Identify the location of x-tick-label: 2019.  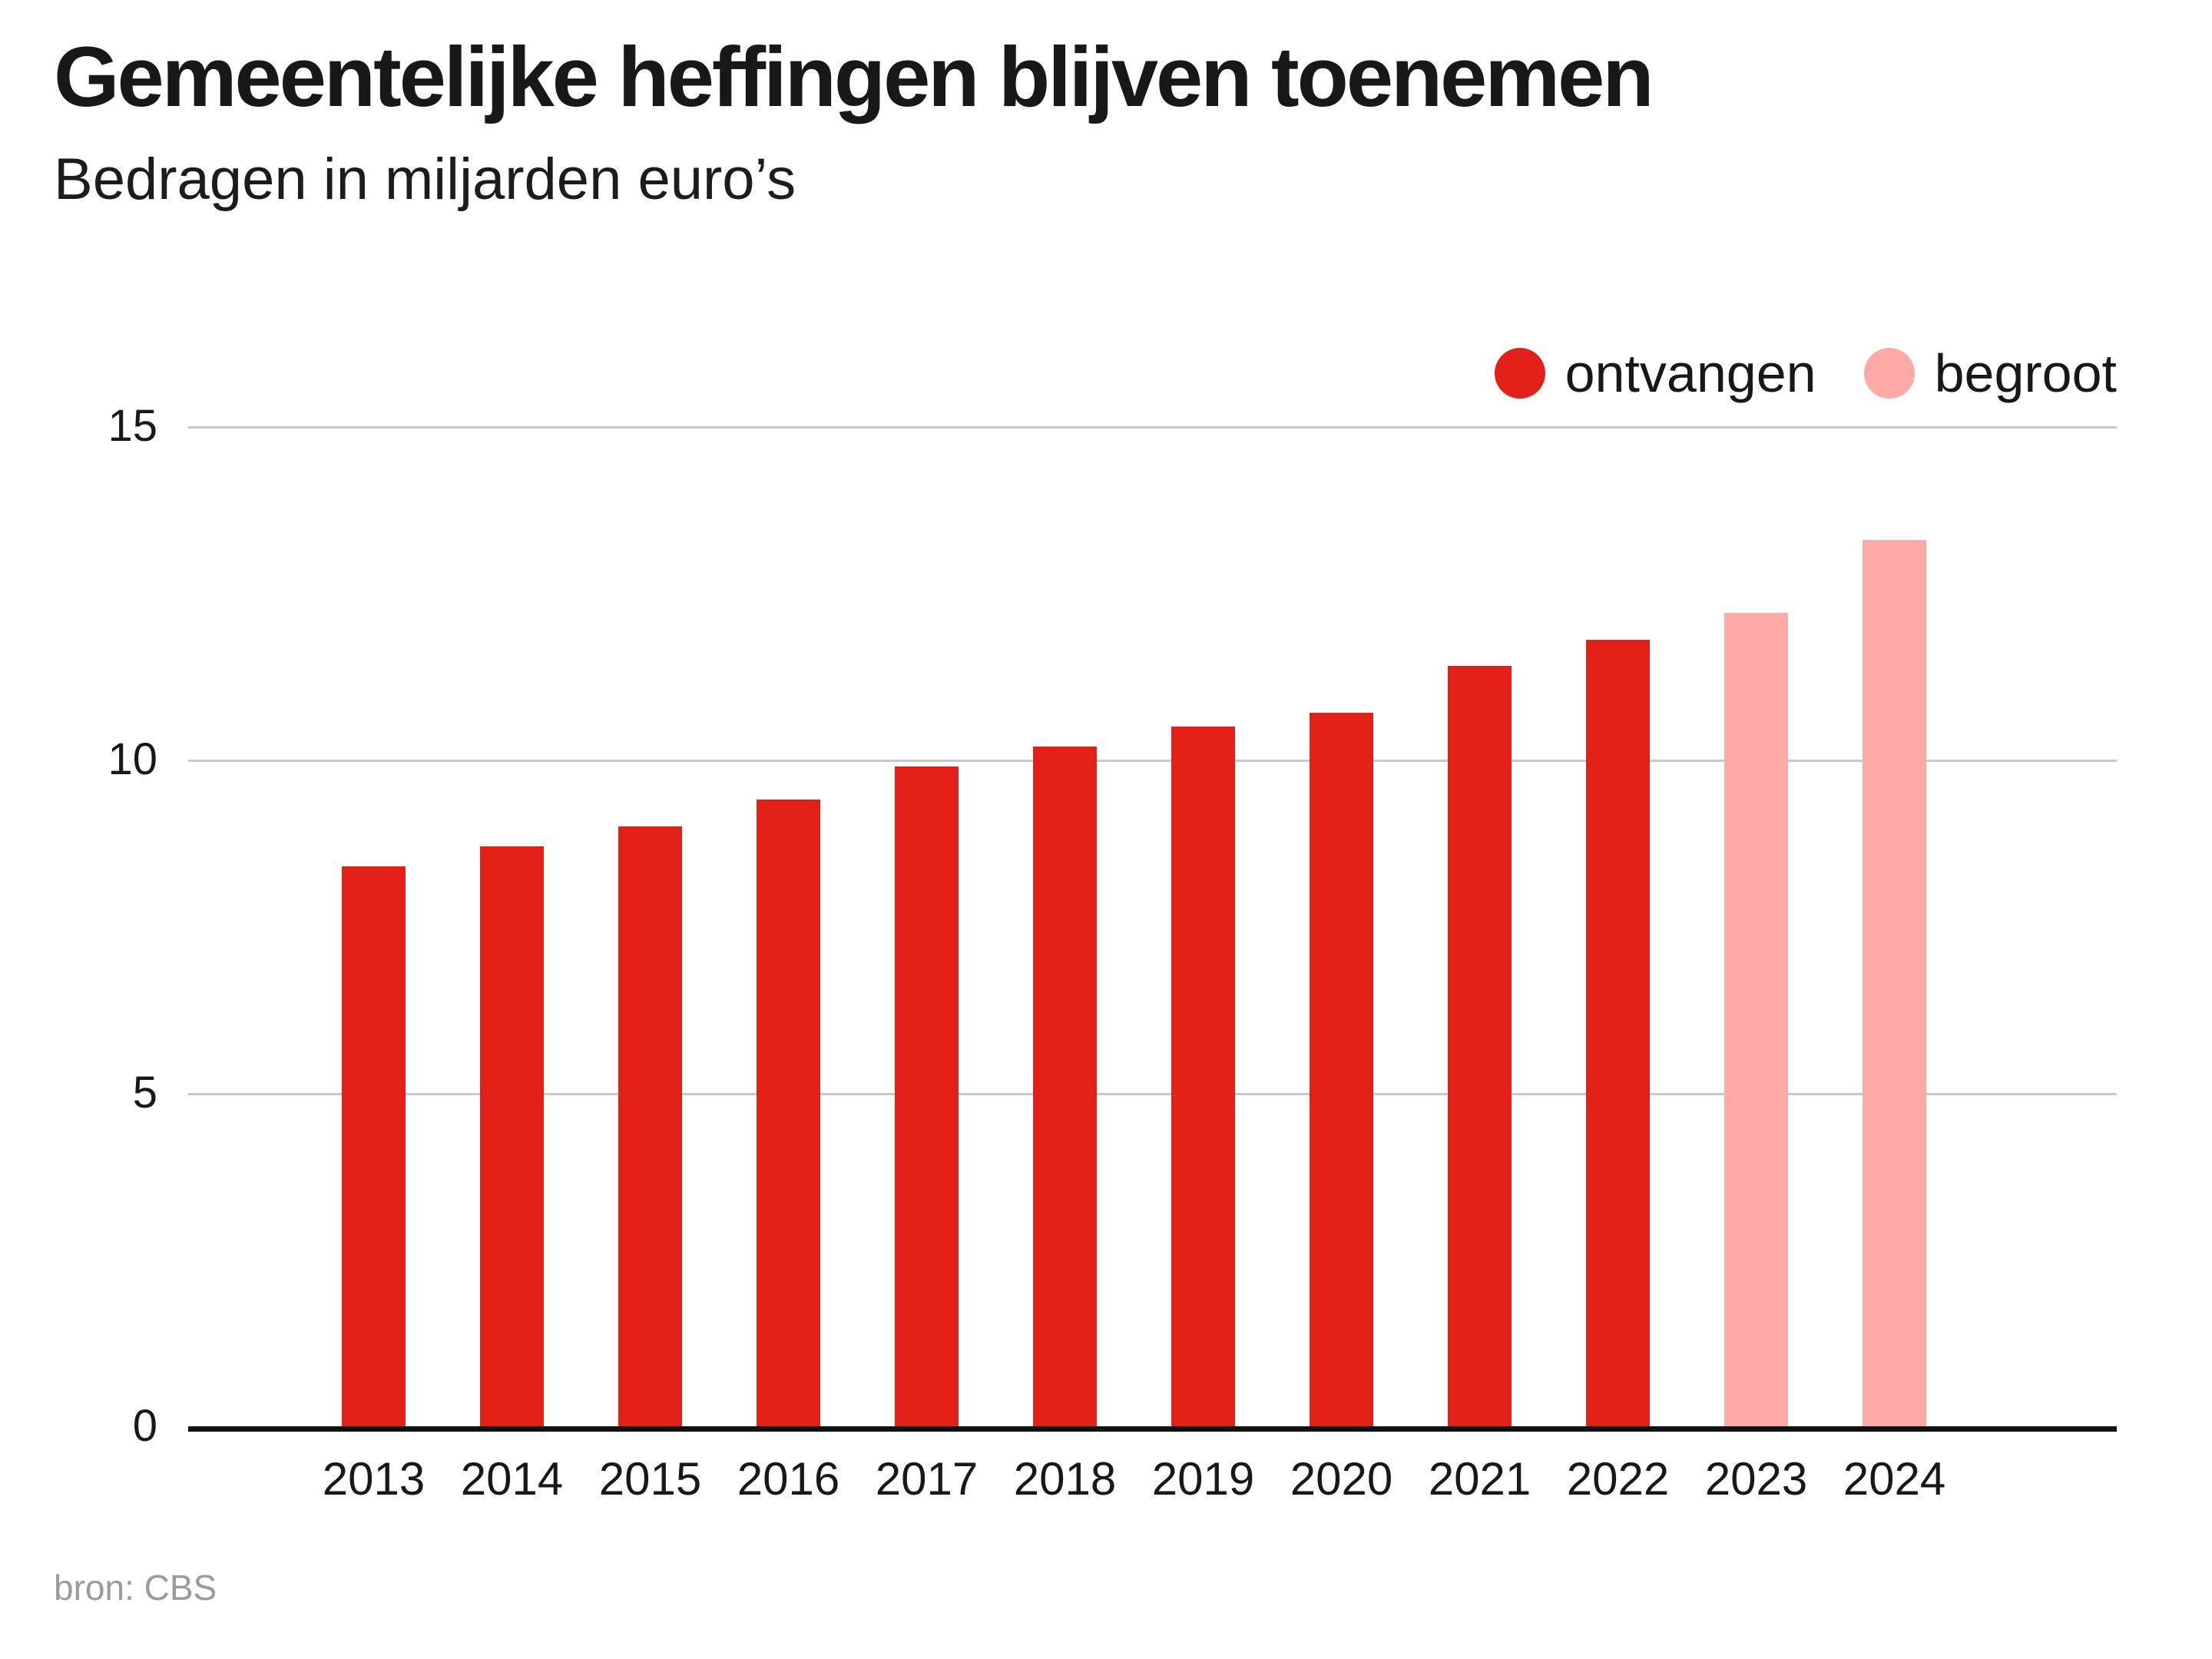
(1203, 1479).